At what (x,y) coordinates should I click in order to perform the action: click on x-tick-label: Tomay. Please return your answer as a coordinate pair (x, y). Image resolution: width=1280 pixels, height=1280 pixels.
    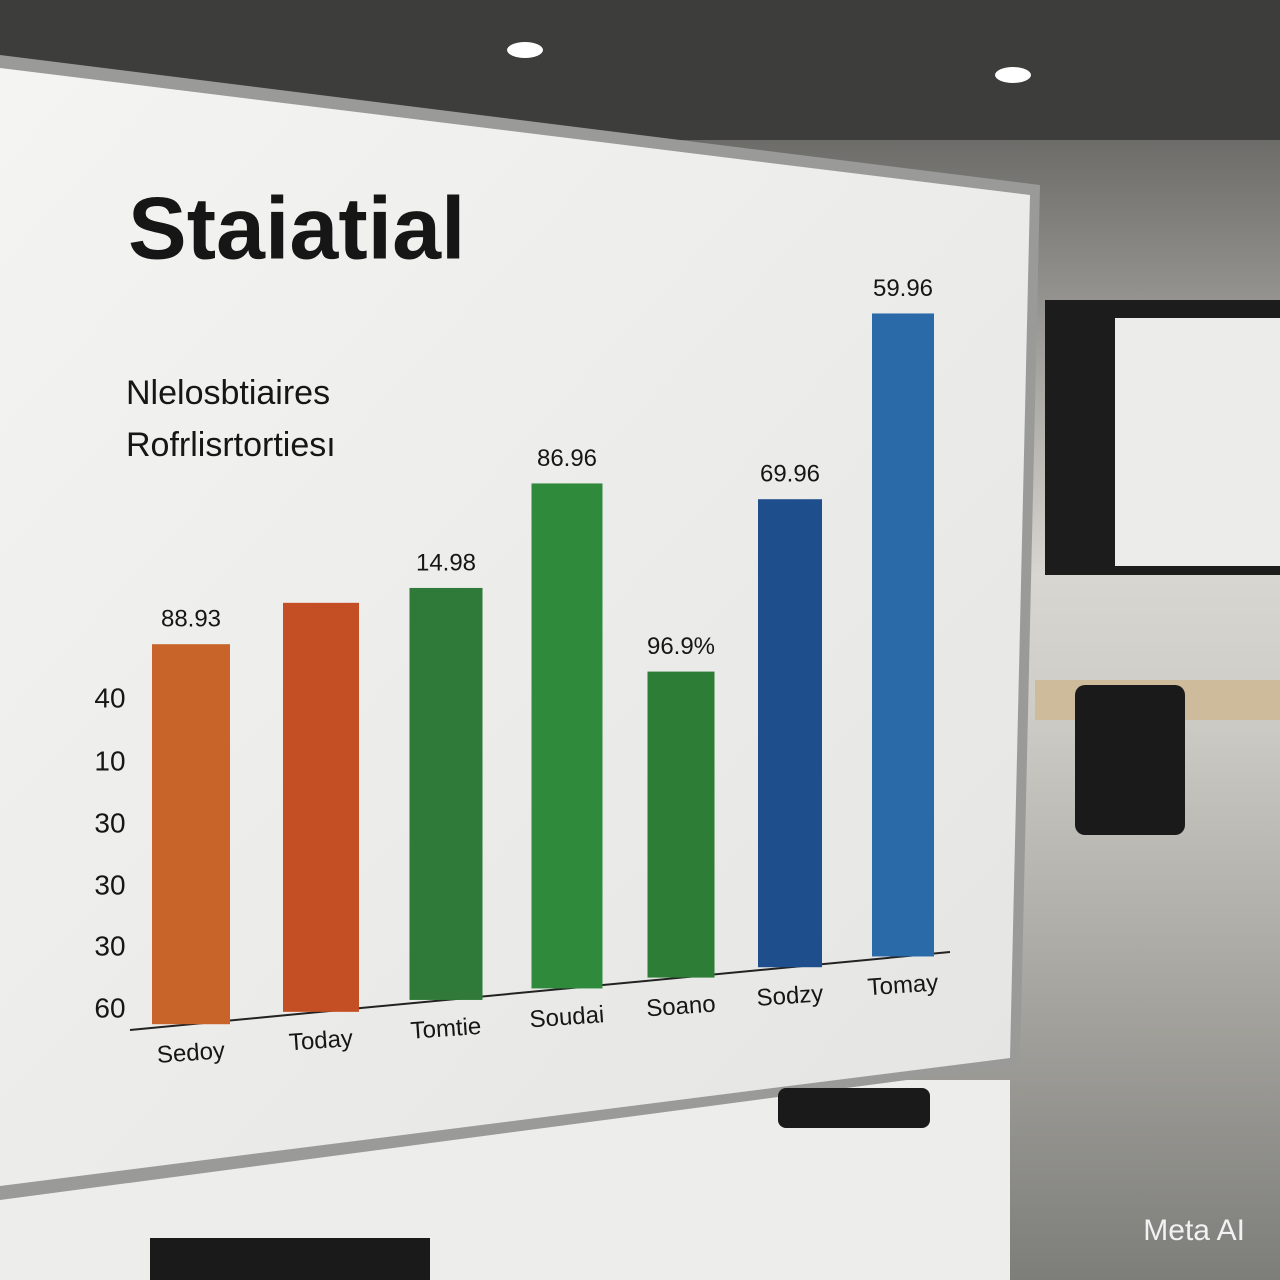
    Looking at the image, I should click on (903, 985).